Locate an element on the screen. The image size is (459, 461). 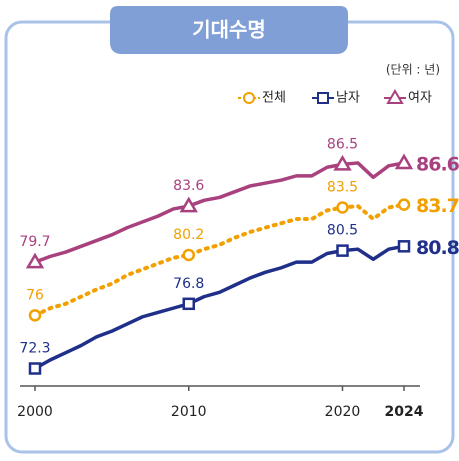
chart-title: 기대수명 is located at coordinates (229, 30).